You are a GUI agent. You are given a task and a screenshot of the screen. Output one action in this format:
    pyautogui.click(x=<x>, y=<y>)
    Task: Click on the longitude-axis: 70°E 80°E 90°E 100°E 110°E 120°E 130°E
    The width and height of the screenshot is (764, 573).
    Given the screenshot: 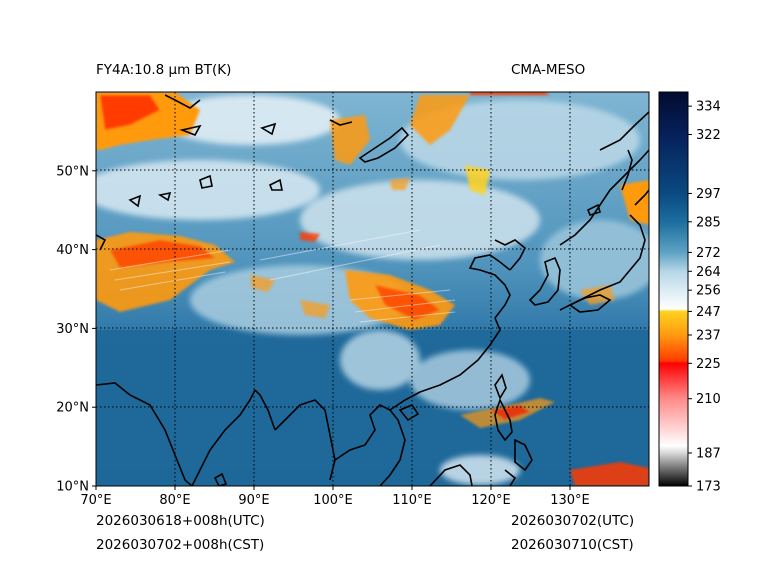 What is the action you would take?
    pyautogui.click(x=335, y=497)
    